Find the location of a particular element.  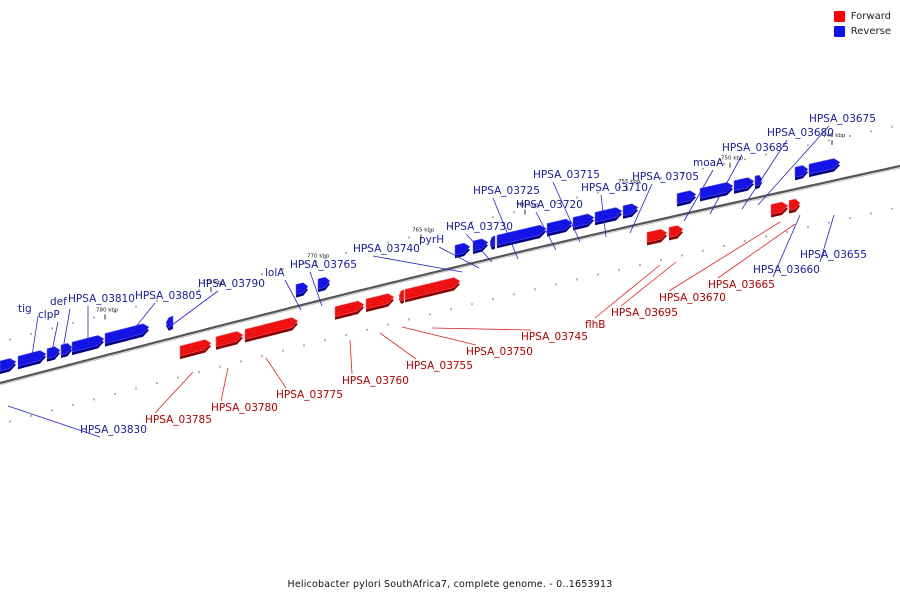

gene-label: HPSA_03675 is located at coordinates (842, 119).